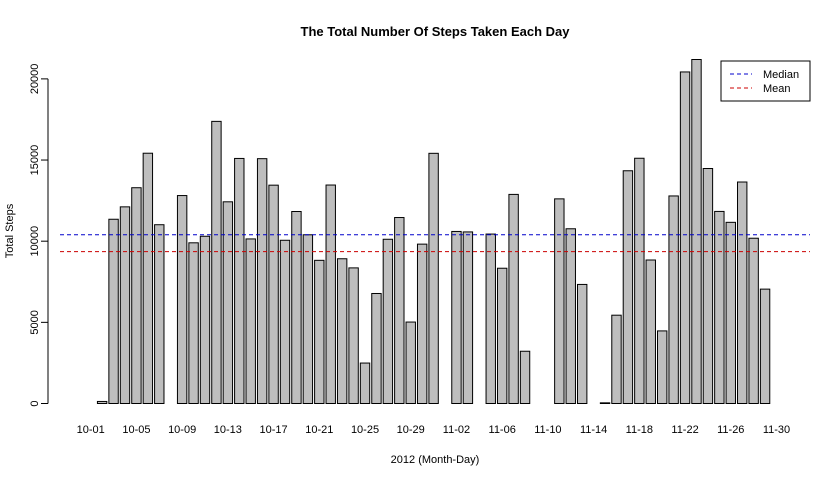 This screenshot has height=480, width=840. What do you see at coordinates (502, 430) in the screenshot?
I see `x-tick-label: 11-06` at bounding box center [502, 430].